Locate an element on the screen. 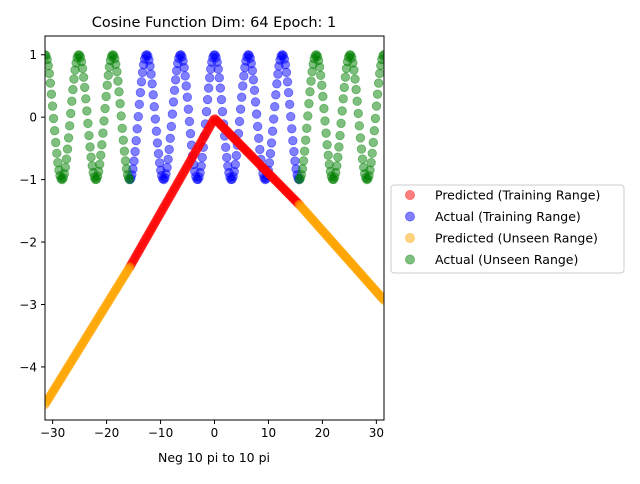 This screenshot has width=640, height=484. y-tick-label: −4 is located at coordinates (28, 367).